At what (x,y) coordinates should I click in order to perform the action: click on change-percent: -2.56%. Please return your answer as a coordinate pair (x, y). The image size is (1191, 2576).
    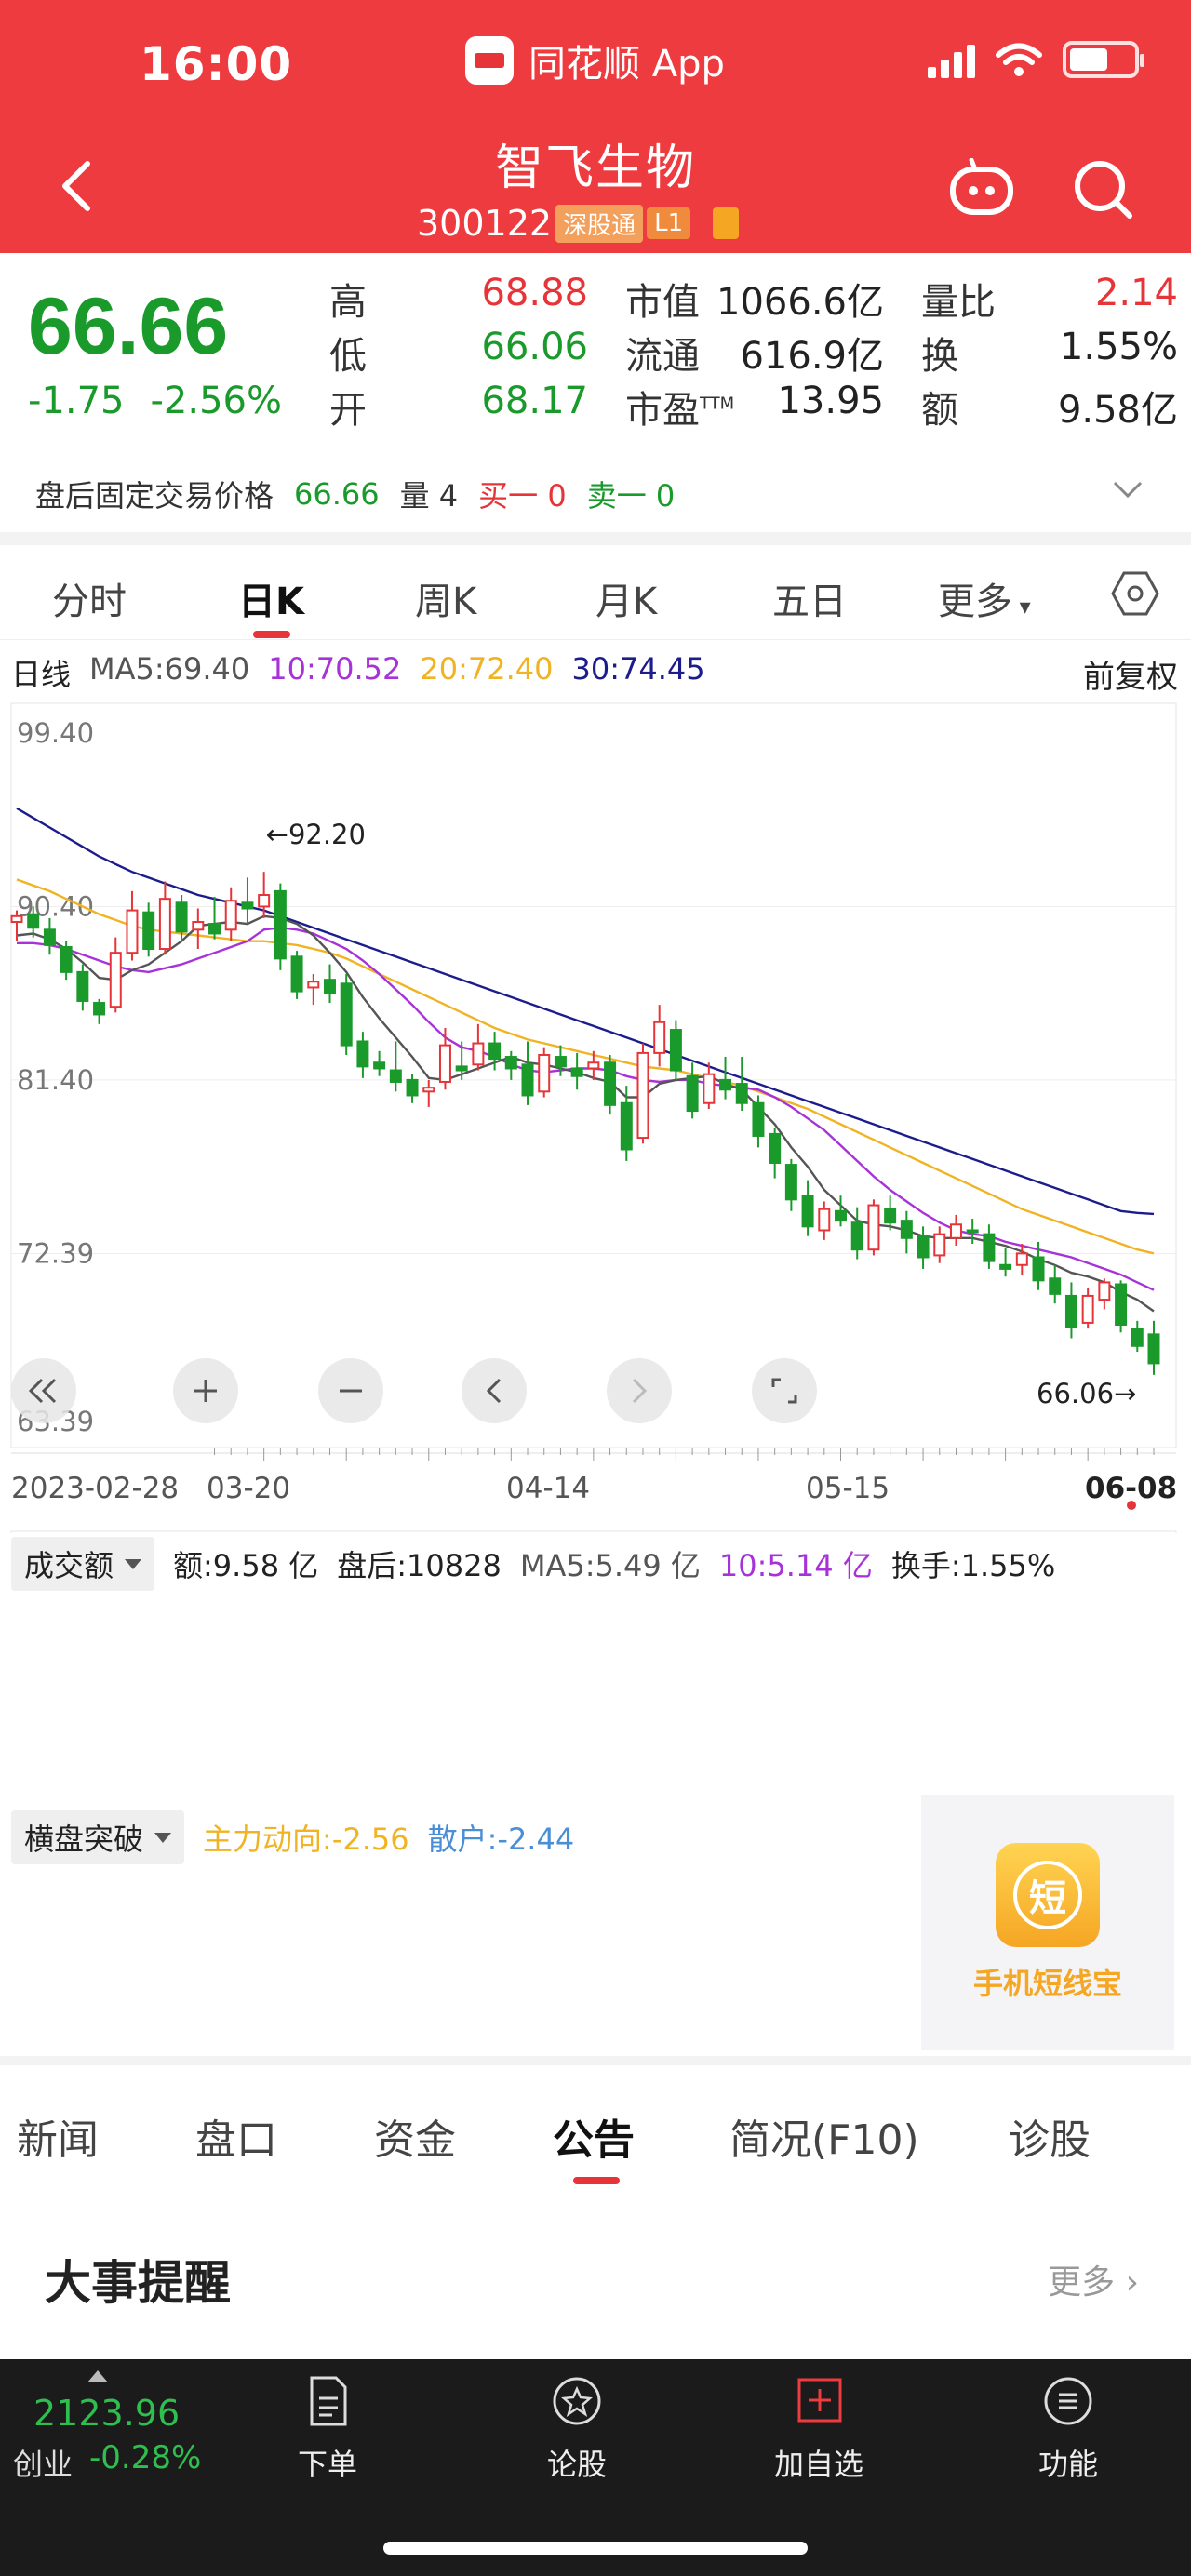
    Looking at the image, I should click on (216, 401).